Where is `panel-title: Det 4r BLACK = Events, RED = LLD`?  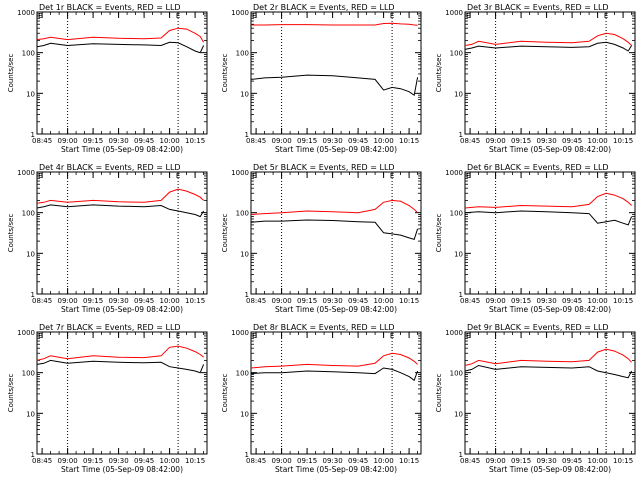 panel-title: Det 4r BLACK = Events, RED = LLD is located at coordinates (110, 167).